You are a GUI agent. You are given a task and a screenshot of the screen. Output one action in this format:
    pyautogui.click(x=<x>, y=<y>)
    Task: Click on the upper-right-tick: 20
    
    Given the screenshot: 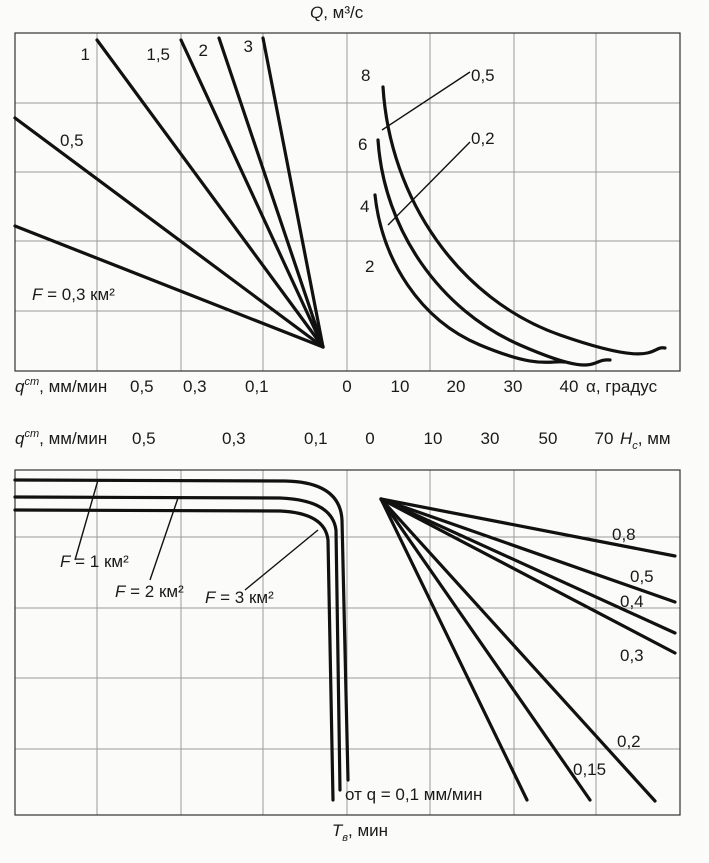 What is the action you would take?
    pyautogui.click(x=456, y=386)
    